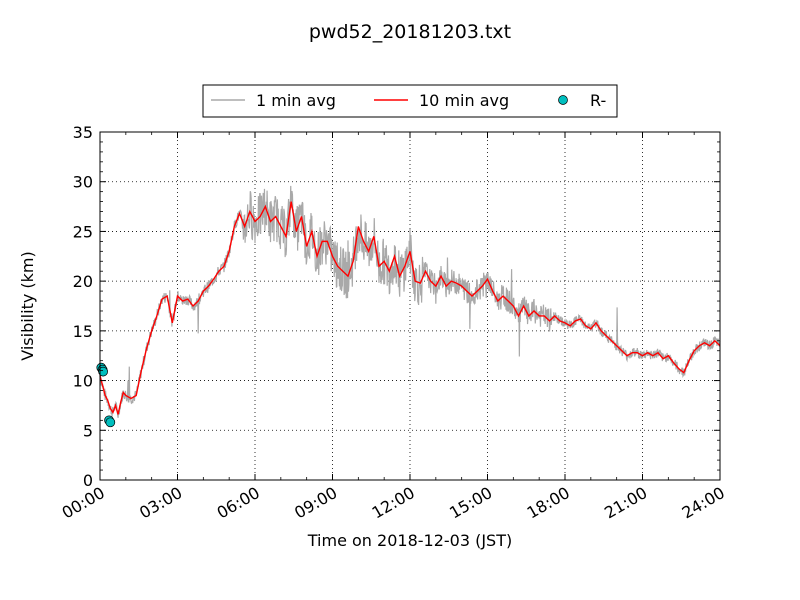 The height and width of the screenshot is (600, 800). What do you see at coordinates (88, 430) in the screenshot?
I see `y-tick-label: 5` at bounding box center [88, 430].